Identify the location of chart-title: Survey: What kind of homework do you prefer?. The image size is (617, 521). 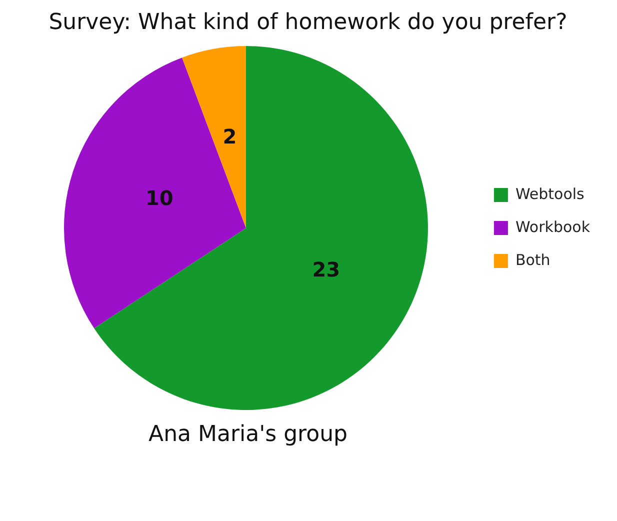
(308, 23).